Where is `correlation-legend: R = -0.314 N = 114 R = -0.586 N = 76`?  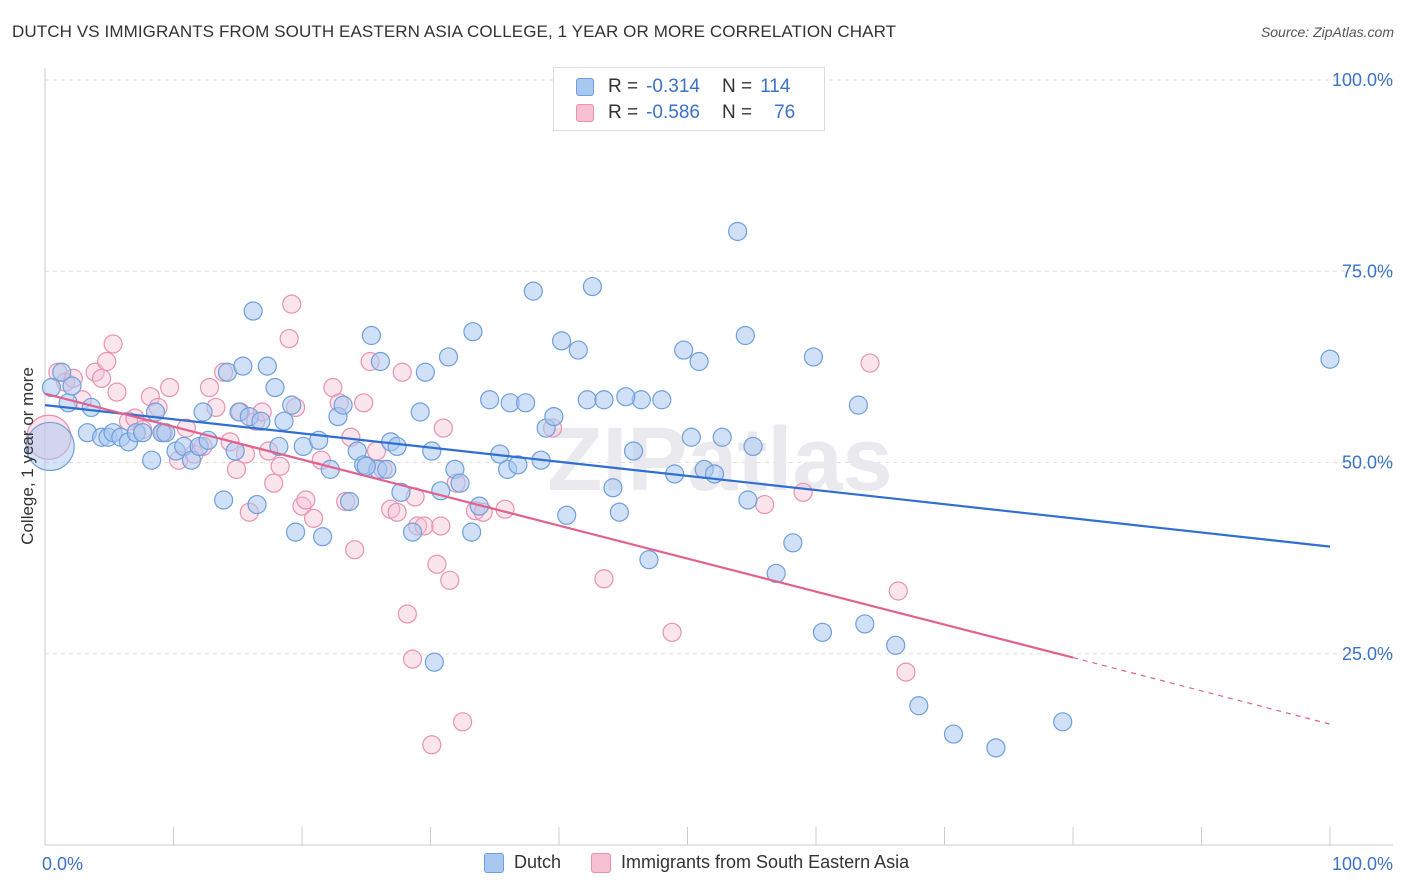 correlation-legend: R = -0.314 N = 114 R = -0.586 N = 76 is located at coordinates (689, 99).